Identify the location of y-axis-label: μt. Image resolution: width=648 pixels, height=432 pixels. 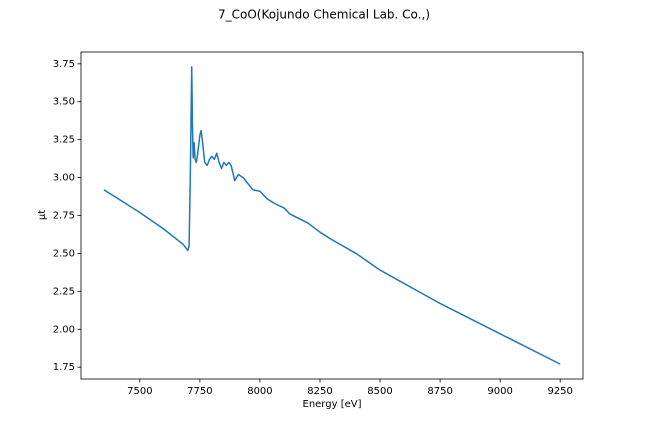
(42, 215).